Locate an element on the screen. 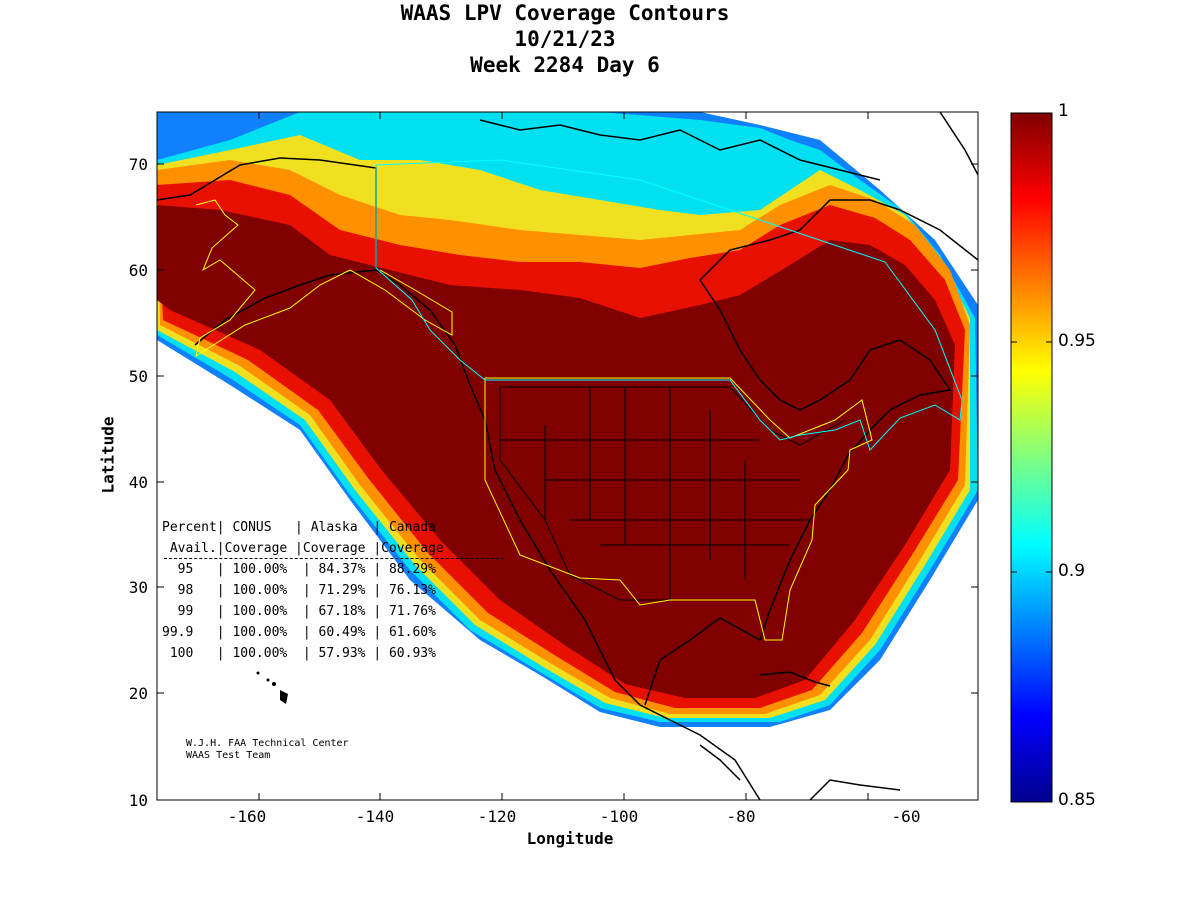  colorbar-tick-label: 0.95 is located at coordinates (1077, 341).